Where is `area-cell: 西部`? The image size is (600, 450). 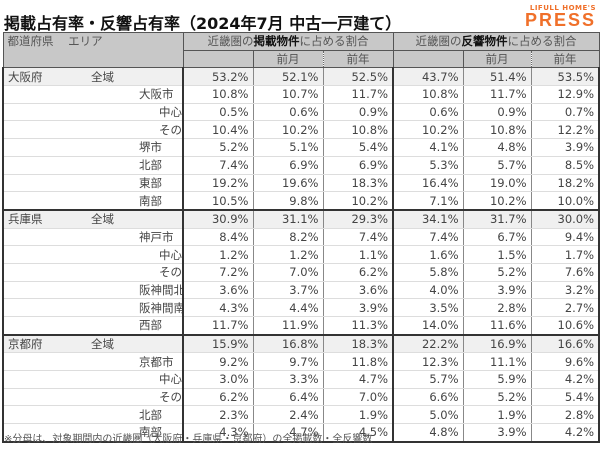
area-cell: 西部 is located at coordinates (135, 326).